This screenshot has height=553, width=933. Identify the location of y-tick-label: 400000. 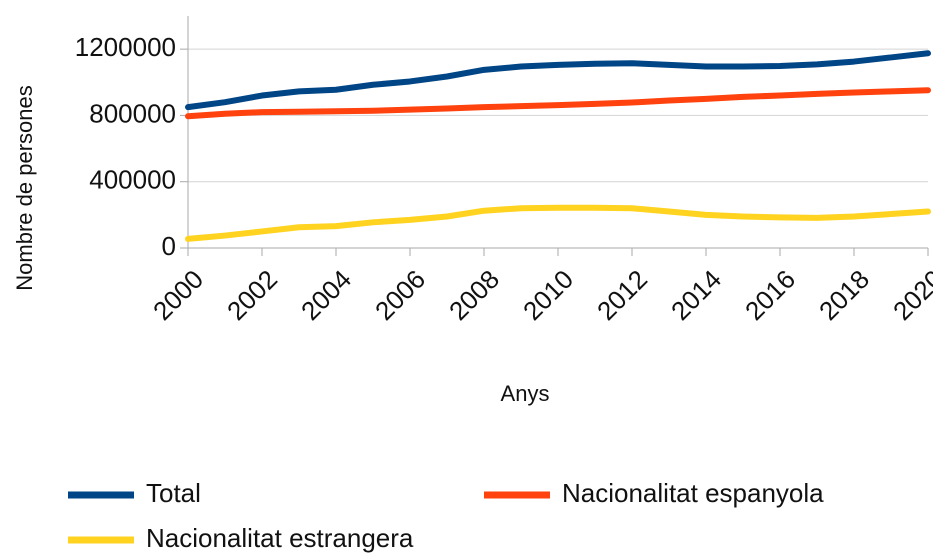
(132, 180).